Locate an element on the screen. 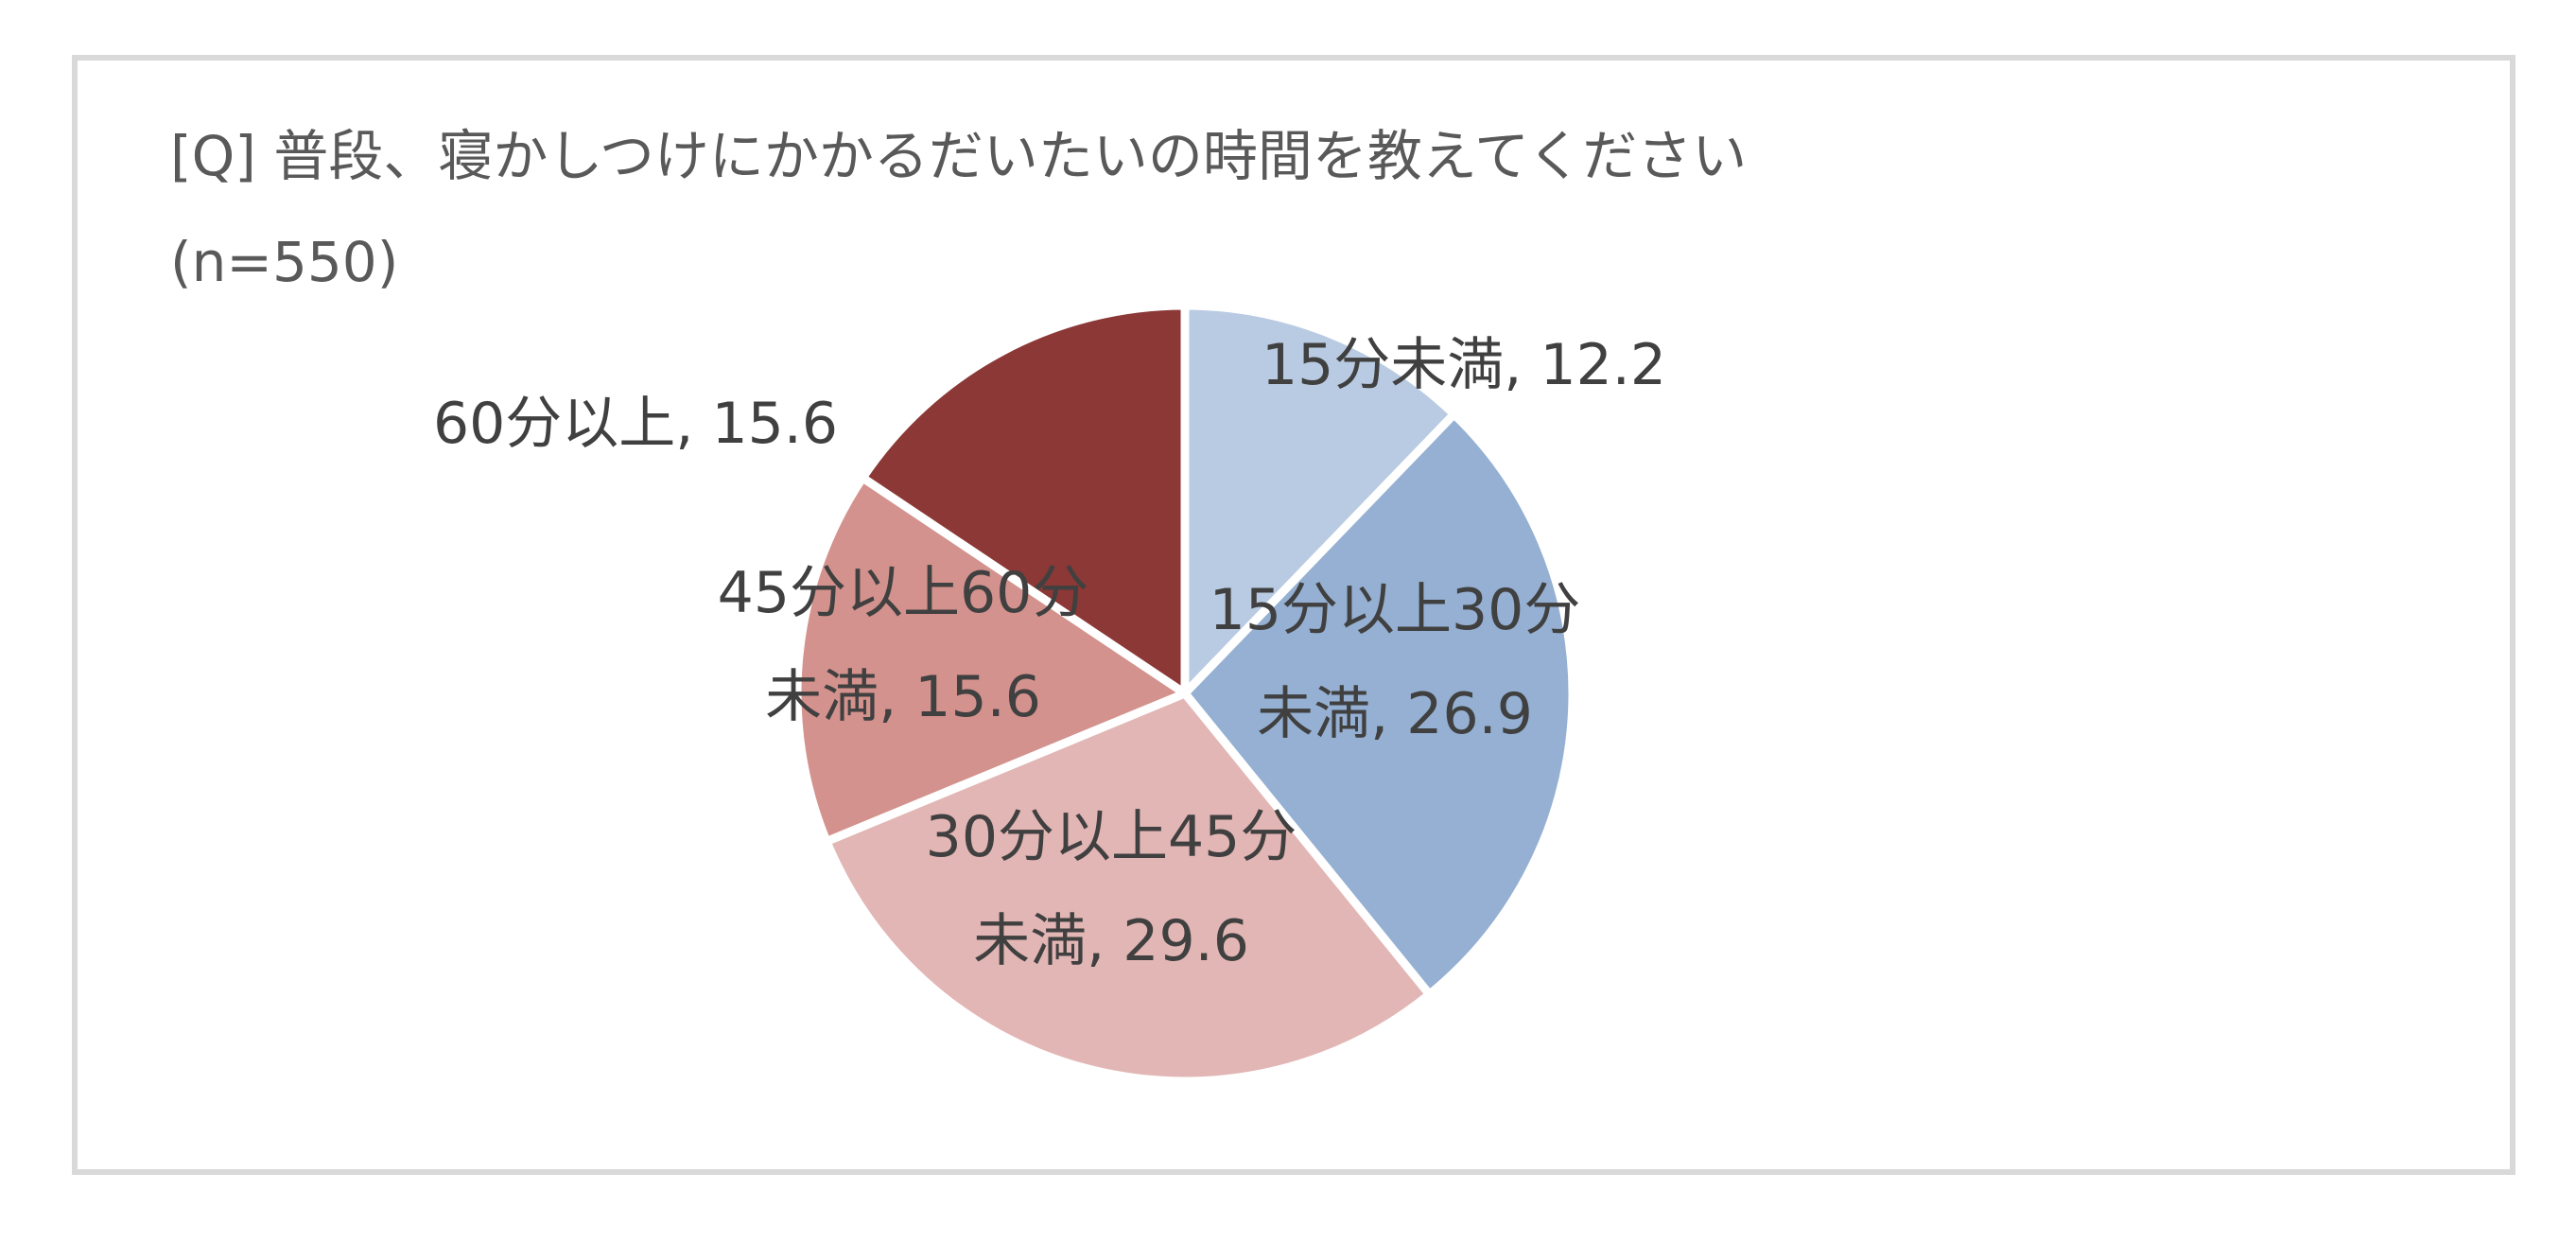 The image size is (2576, 1243). pie-label-line: 45分以上60分 is located at coordinates (903, 593).